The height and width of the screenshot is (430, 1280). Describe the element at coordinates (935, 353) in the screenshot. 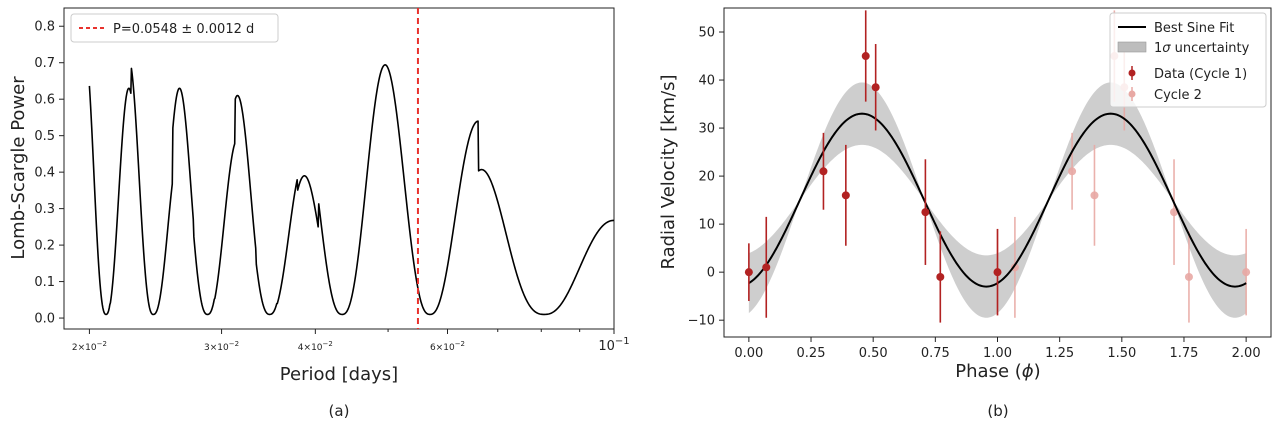

I see `panel-b-x-tick-label: 0.75` at that location.